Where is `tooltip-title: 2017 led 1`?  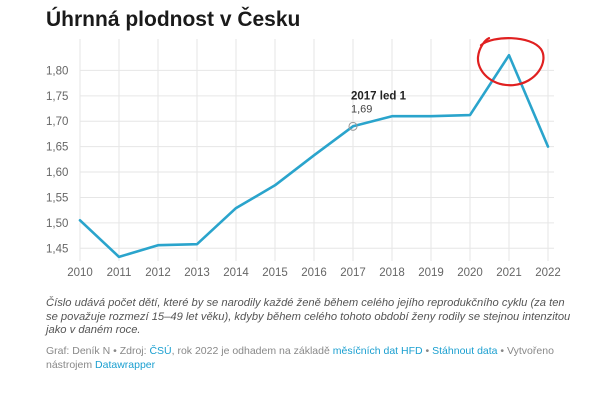 tooltip-title: 2017 led 1 is located at coordinates (379, 96).